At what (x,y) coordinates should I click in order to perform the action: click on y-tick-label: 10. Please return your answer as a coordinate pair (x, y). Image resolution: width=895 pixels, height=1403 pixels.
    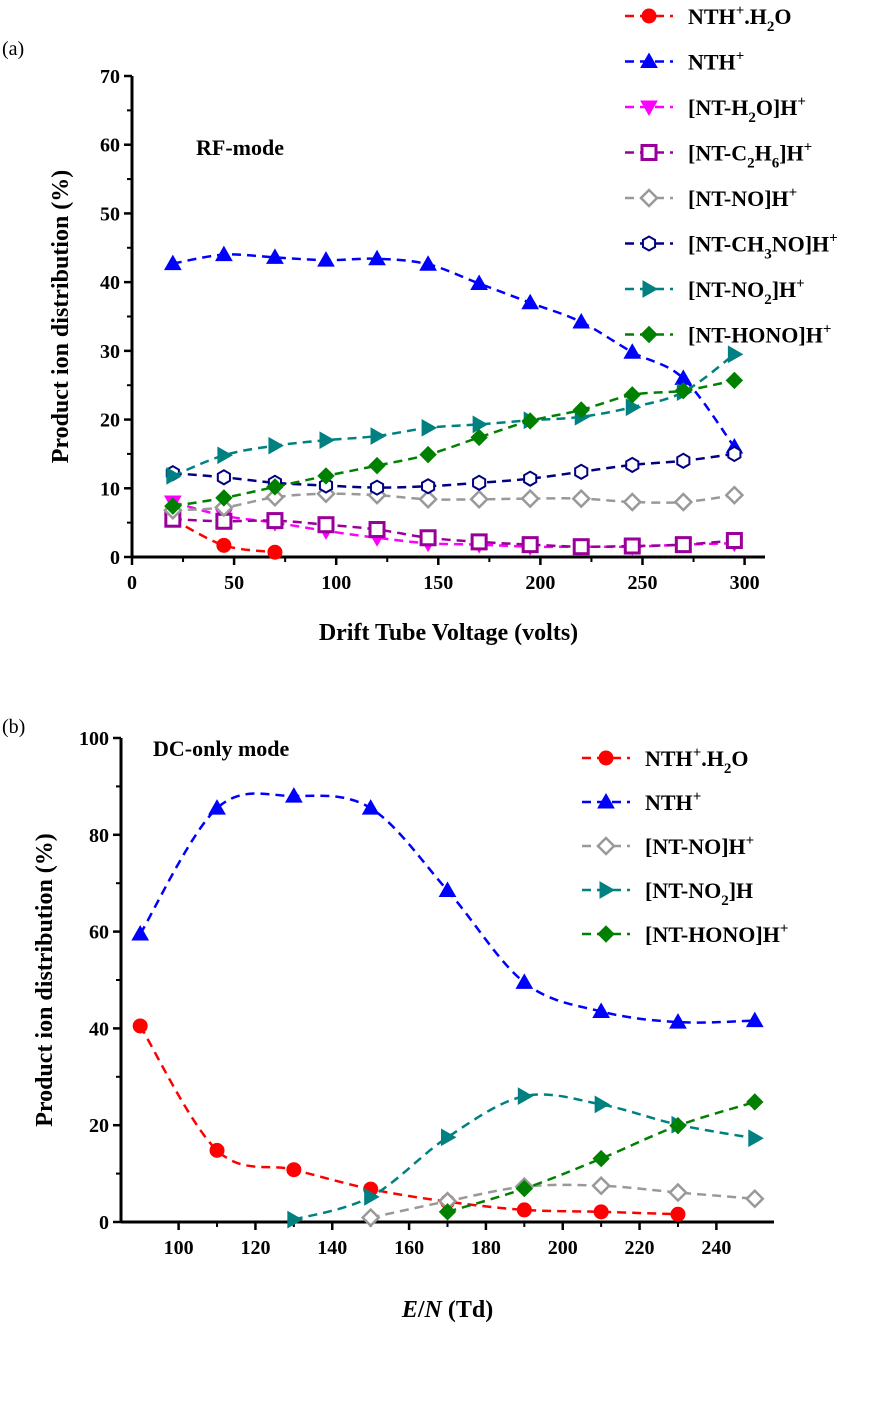
    Looking at the image, I should click on (110, 489).